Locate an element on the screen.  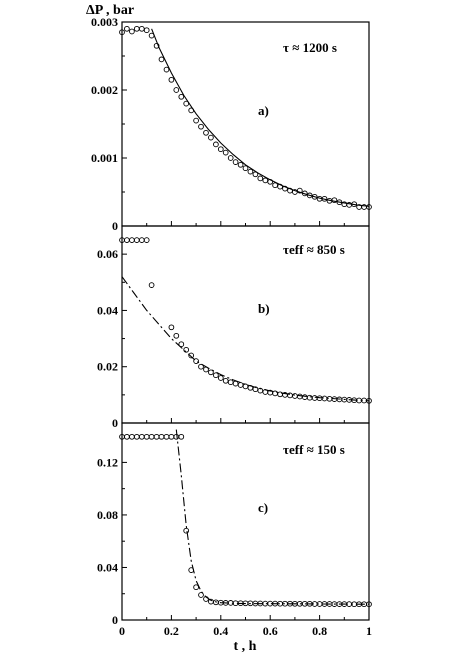
x-tick-label: 0.8 is located at coordinates (319, 631).